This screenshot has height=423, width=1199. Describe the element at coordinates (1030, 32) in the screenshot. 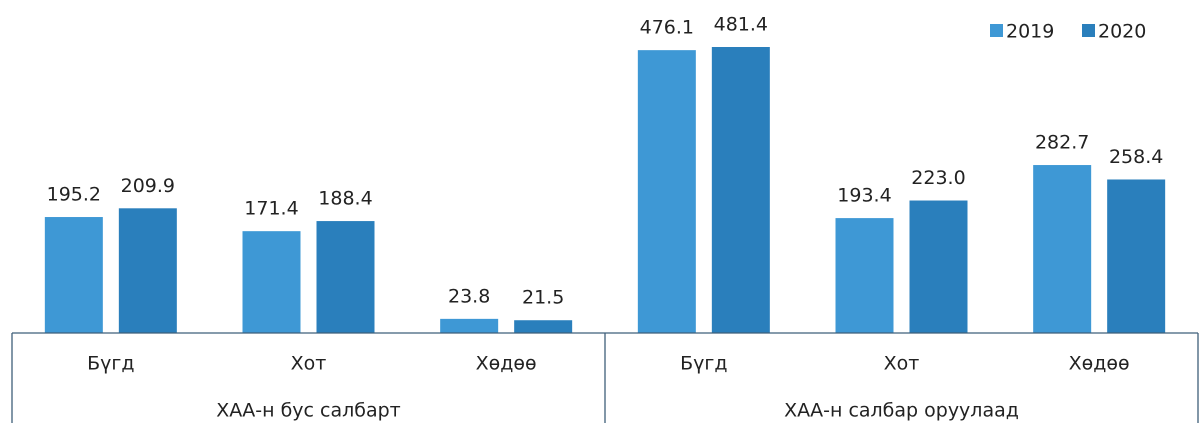

I see `legend-label: 2019` at that location.